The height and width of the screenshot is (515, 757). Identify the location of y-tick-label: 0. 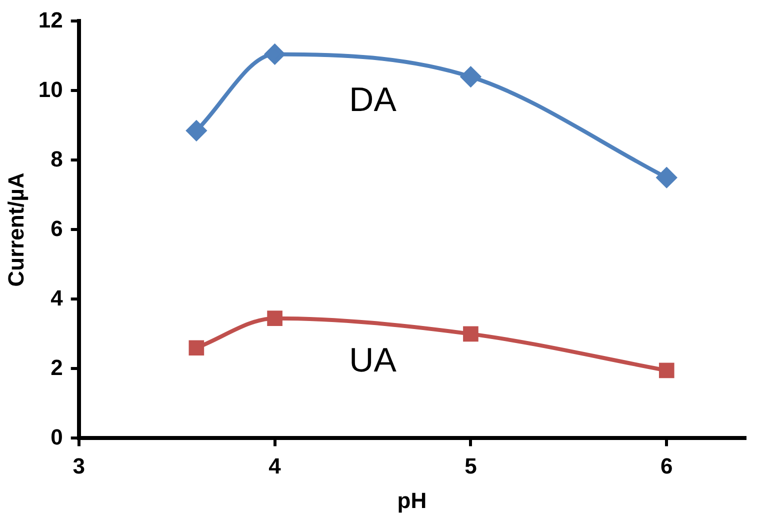
(56, 437).